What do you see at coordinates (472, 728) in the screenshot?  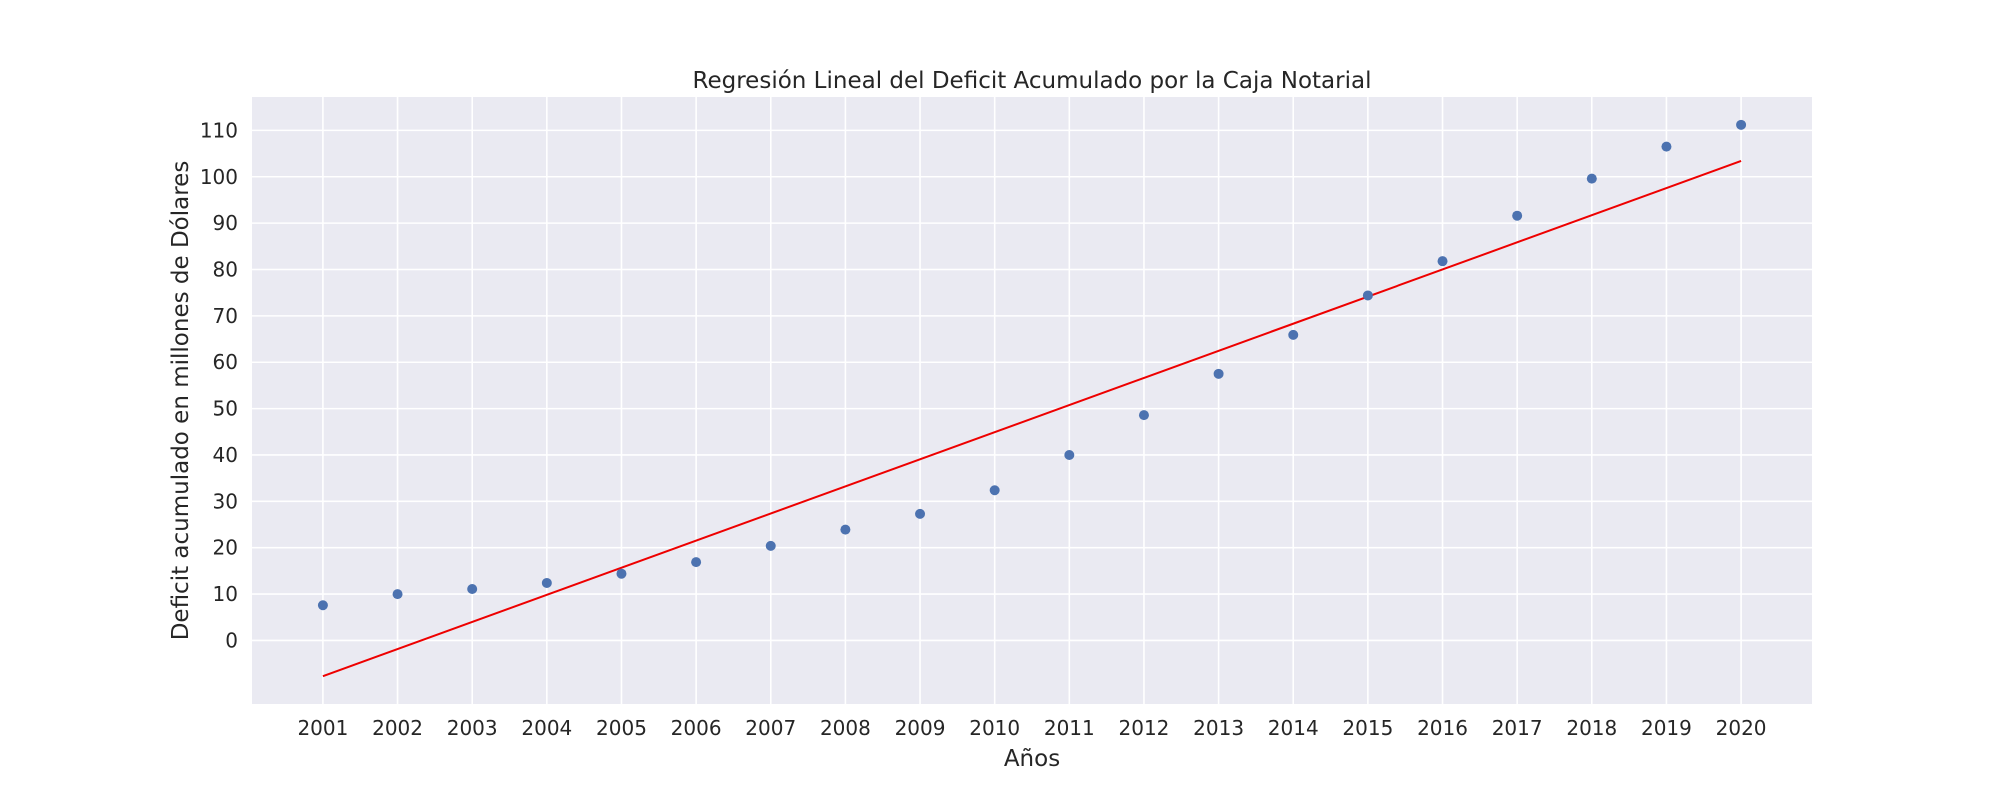 I see `x-tick-label: 2003` at bounding box center [472, 728].